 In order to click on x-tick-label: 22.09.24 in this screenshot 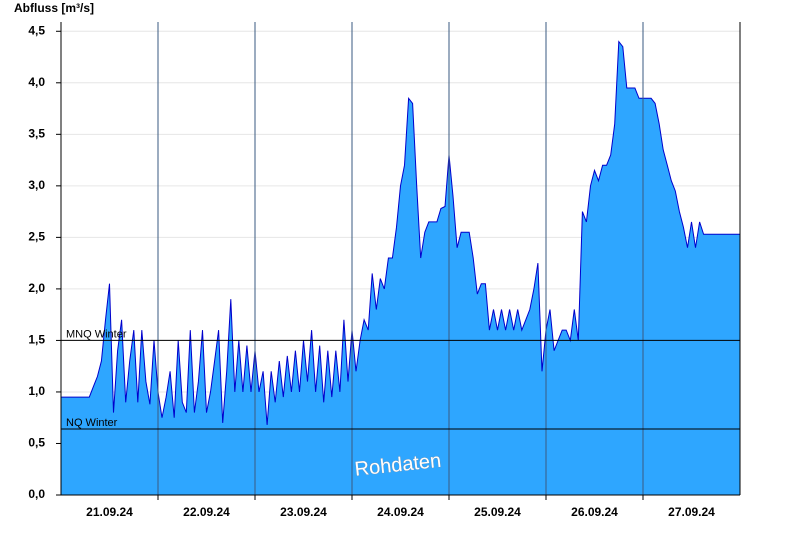, I will do `click(206, 512)`.